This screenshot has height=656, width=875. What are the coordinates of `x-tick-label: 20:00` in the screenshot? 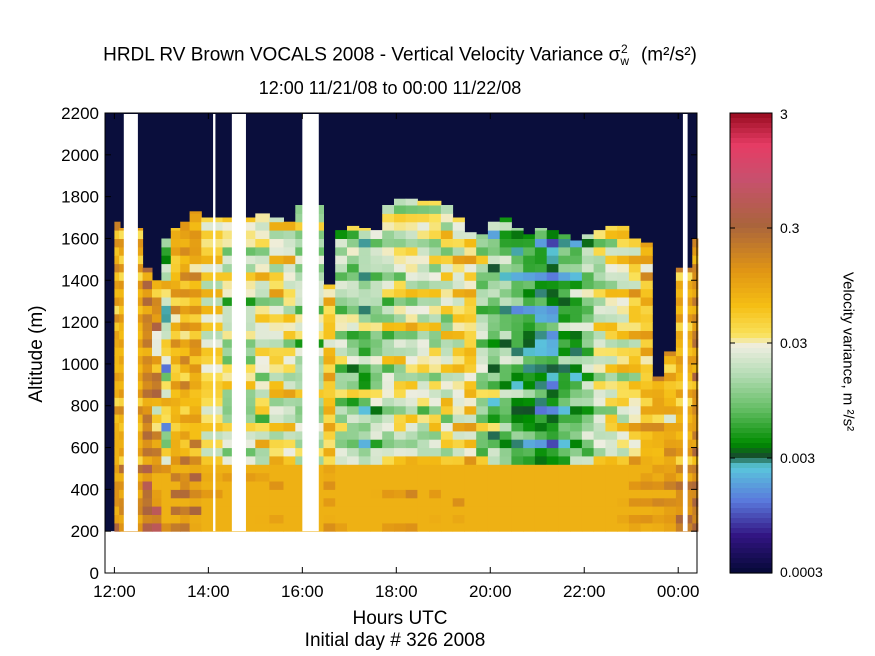 It's located at (490, 591).